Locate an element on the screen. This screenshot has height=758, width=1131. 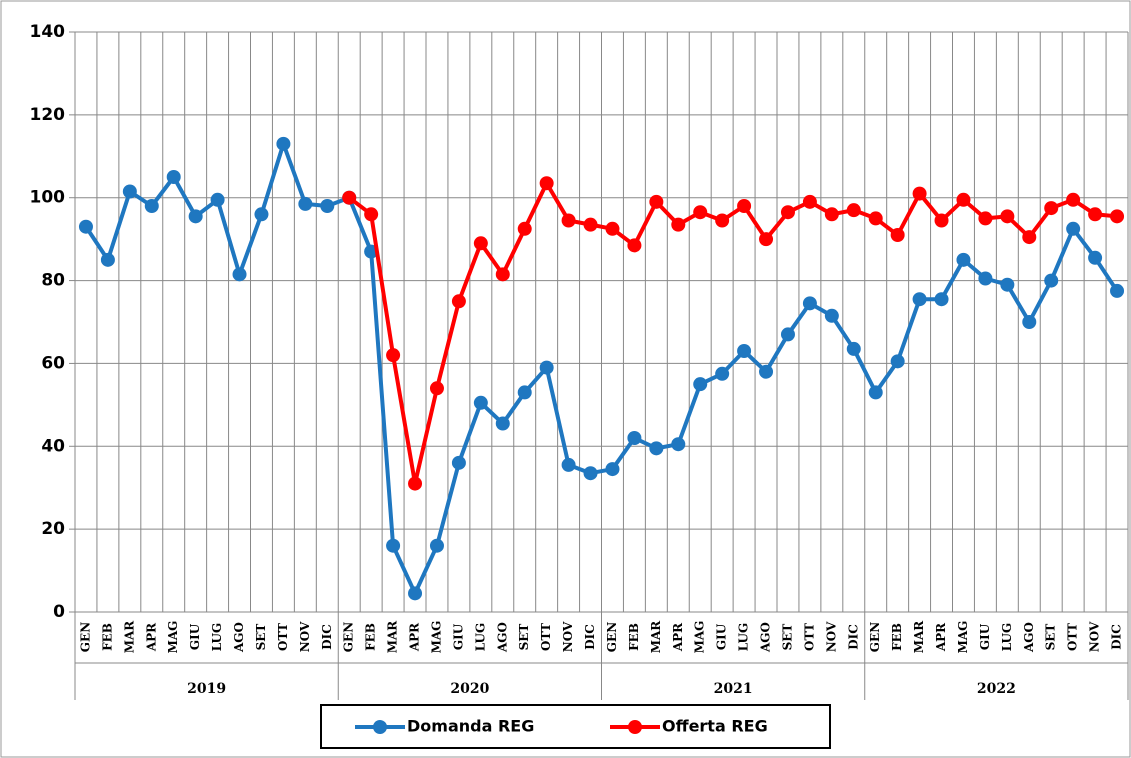
y-tick-label: 100 is located at coordinates (48, 198).